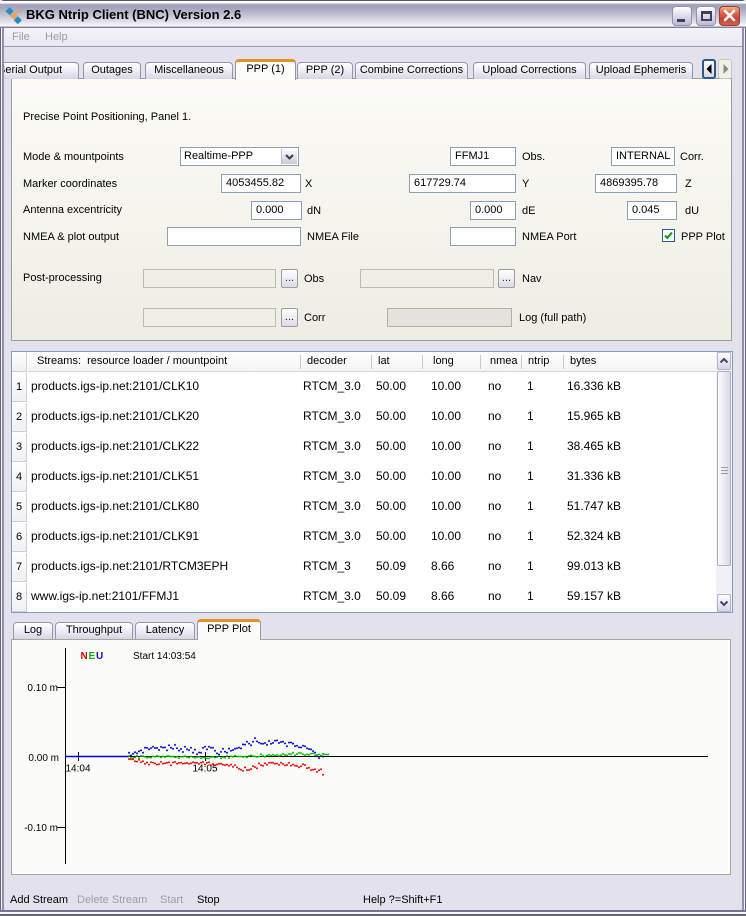  What do you see at coordinates (41, 828) in the screenshot?
I see `svg-text: -0.10 m` at bounding box center [41, 828].